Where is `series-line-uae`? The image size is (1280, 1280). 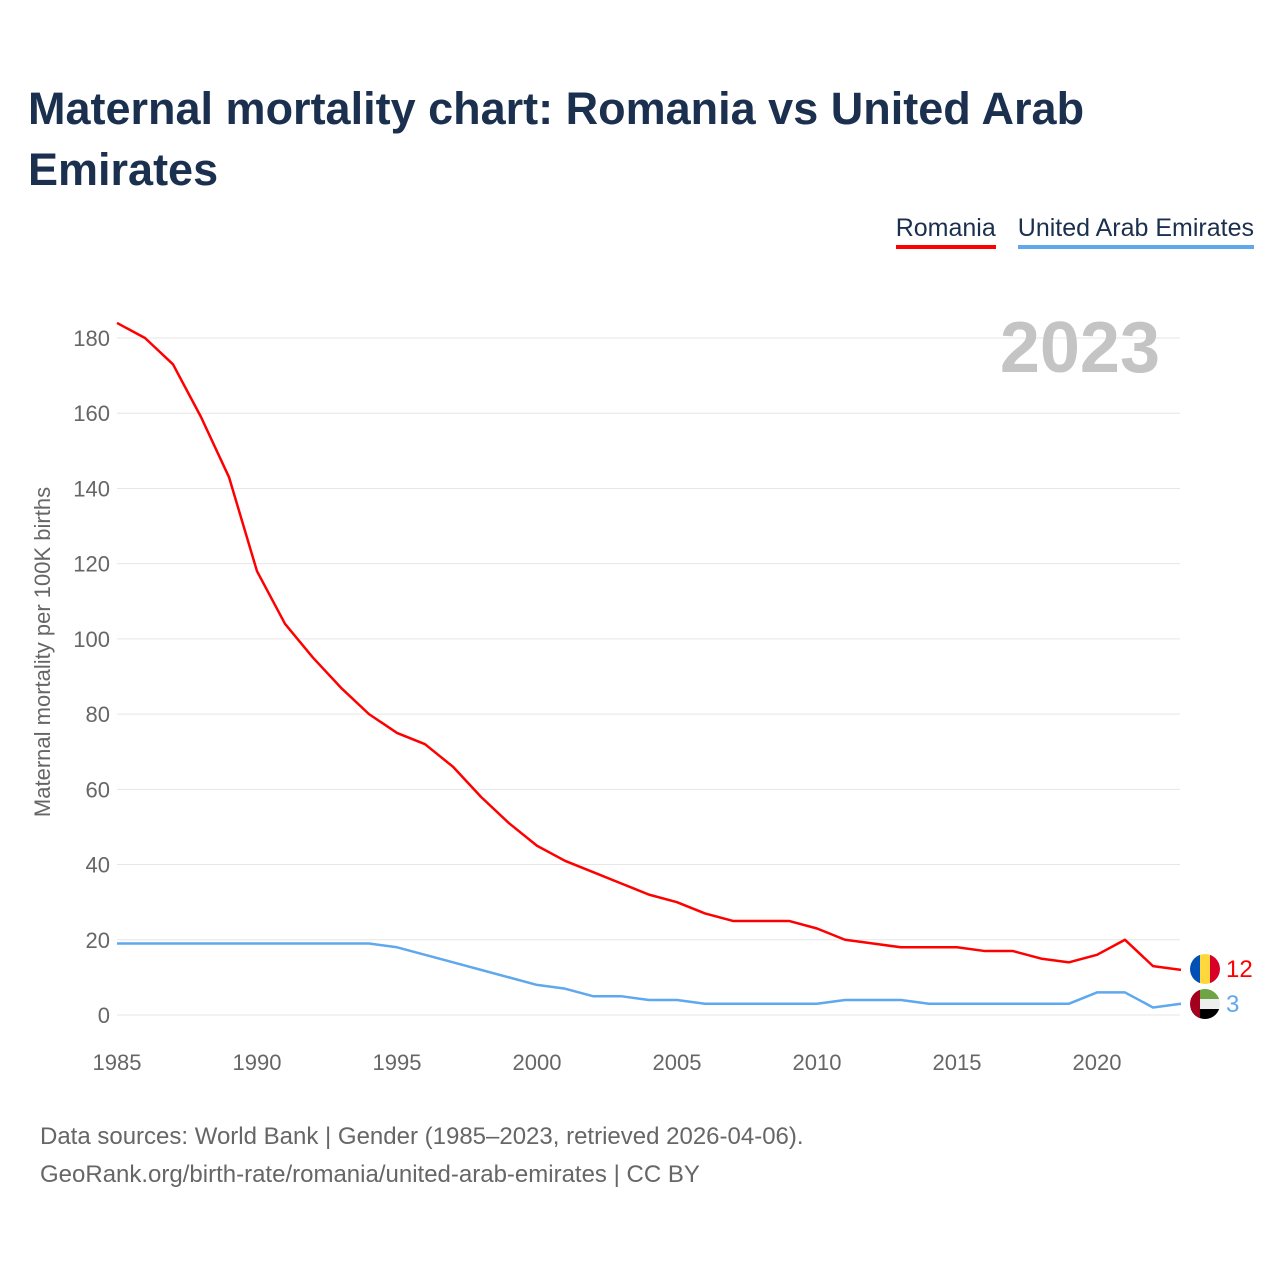 series-line-uae is located at coordinates (649, 975).